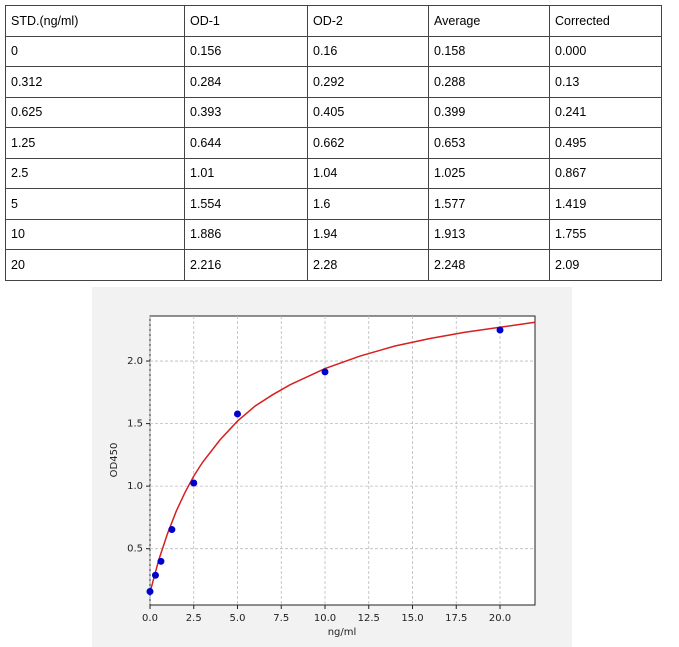 The height and width of the screenshot is (647, 679). What do you see at coordinates (95, 82) in the screenshot?
I see `cell: 0.312` at bounding box center [95, 82].